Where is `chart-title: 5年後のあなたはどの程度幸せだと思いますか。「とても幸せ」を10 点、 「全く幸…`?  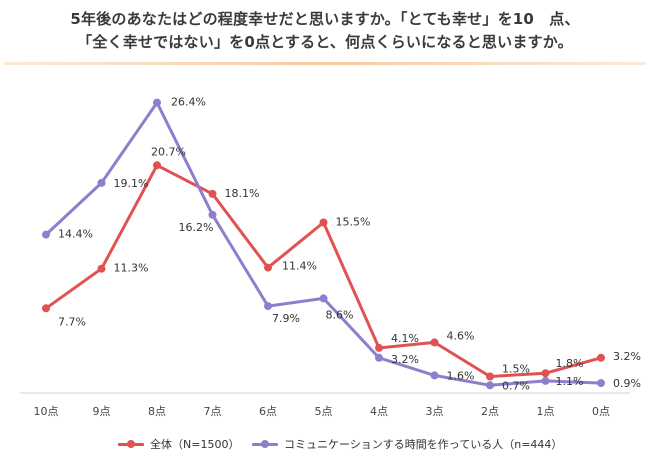 chart-title: 5年後のあなたはどの程度幸せだと思いますか。「とても幸せ」を10 点、 「全く幸… is located at coordinates (325, 31).